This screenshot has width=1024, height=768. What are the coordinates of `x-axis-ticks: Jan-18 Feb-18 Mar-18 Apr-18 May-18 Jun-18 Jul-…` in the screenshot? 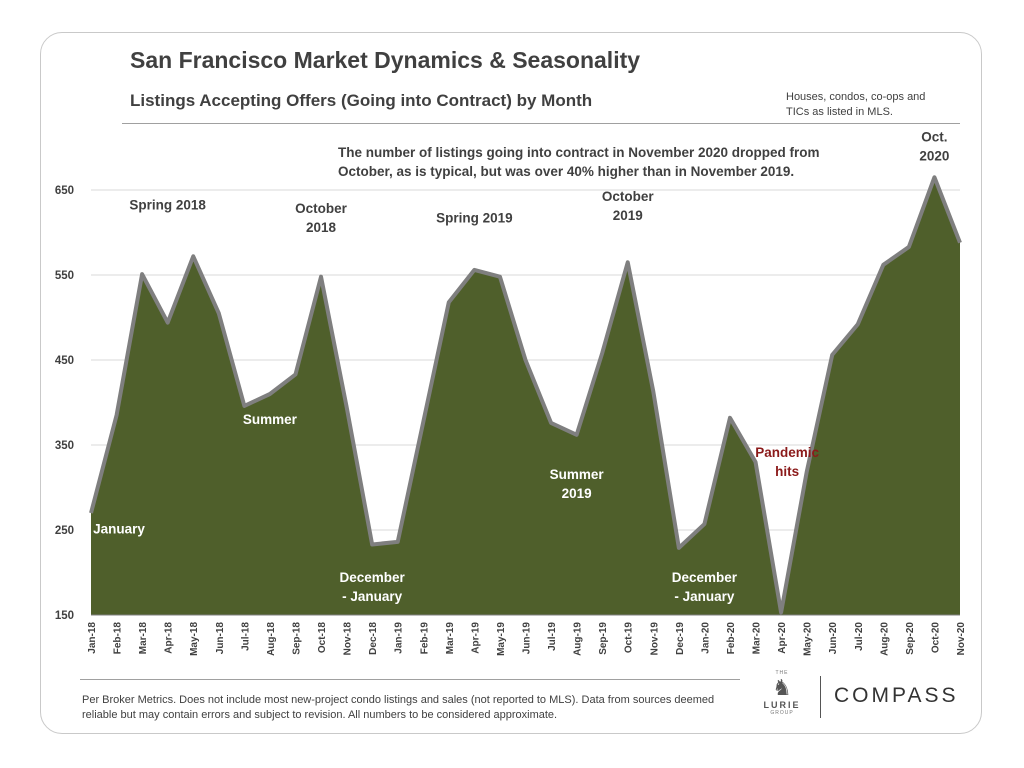 It's located at (527, 639).